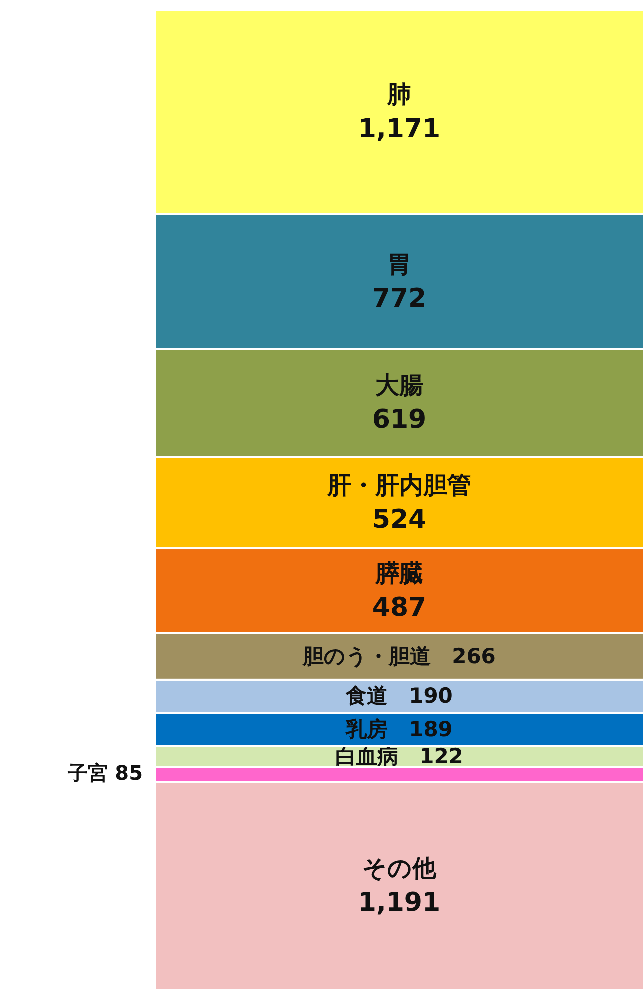 The width and height of the screenshot is (644, 990). I want to click on series: 胆のう・胆道 266, so click(399, 656).